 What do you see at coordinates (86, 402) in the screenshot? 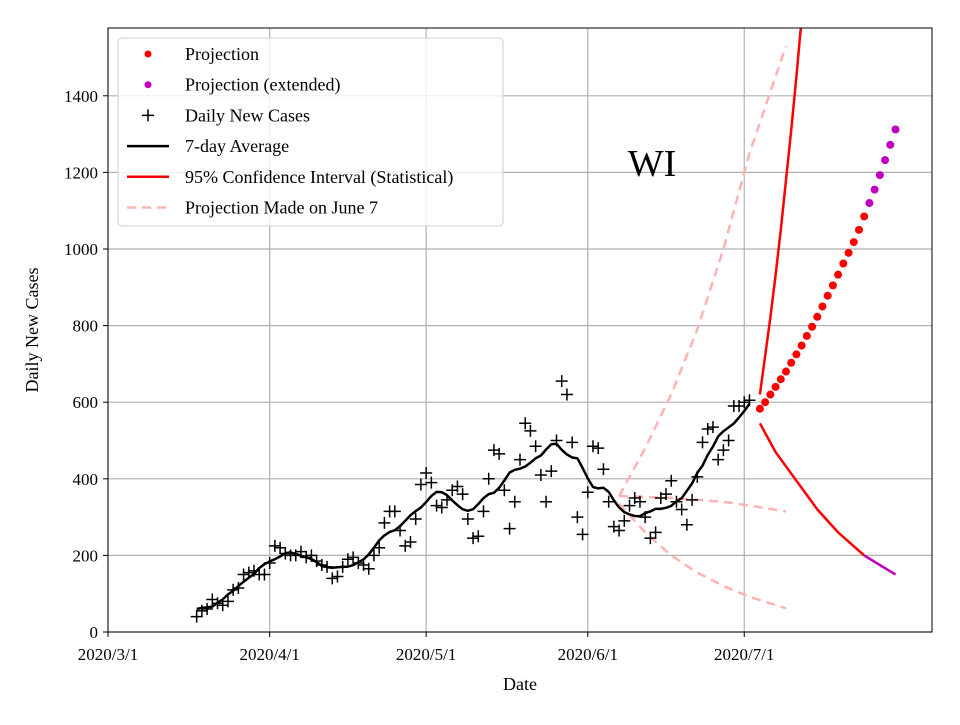
I see `y-tick-label: 600` at bounding box center [86, 402].